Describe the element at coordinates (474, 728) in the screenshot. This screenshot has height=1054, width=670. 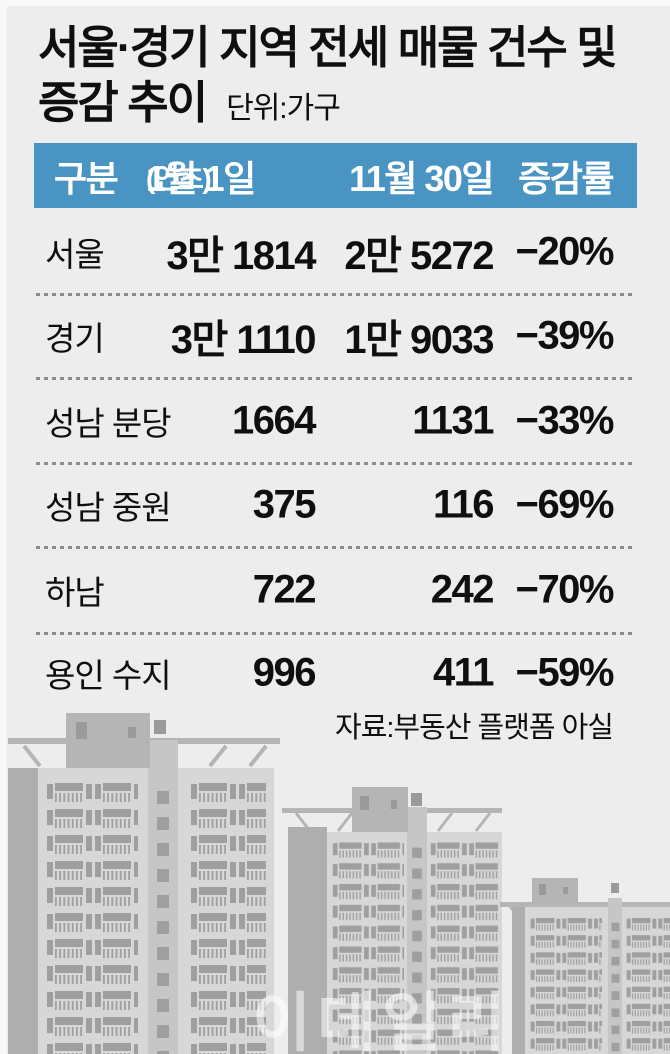
I see `source-label: 자료:부동산 플랫폼 아실` at that location.